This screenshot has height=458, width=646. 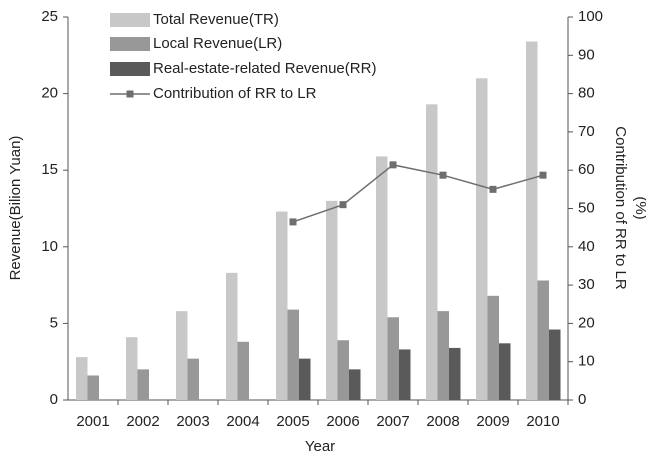 What do you see at coordinates (586, 169) in the screenshot?
I see `y2-tick-label: 60` at bounding box center [586, 169].